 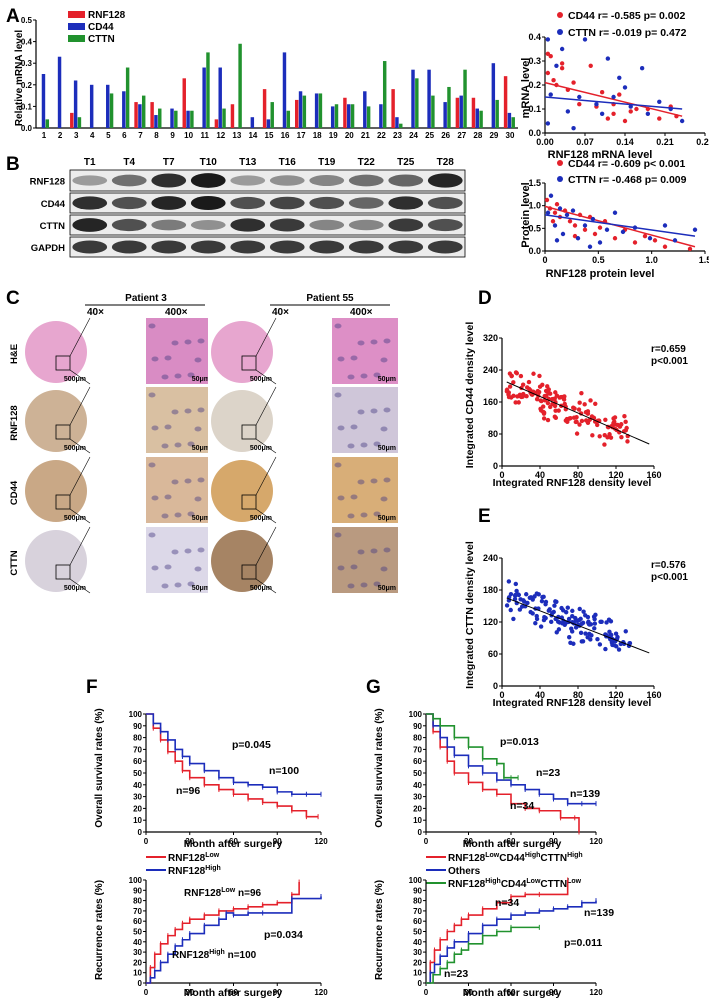 I want to click on blot-row-label: CD44, so click(x=53, y=204).